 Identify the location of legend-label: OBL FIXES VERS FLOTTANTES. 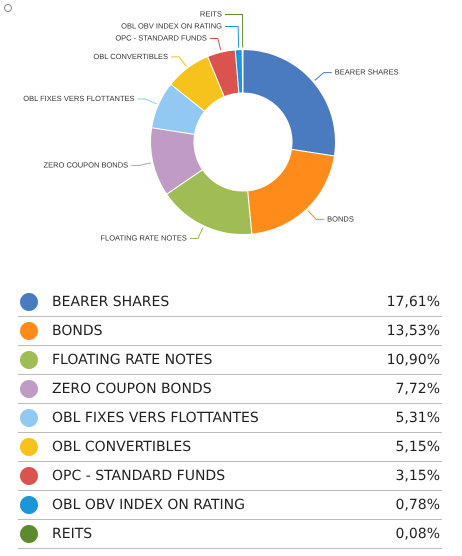
(206, 418).